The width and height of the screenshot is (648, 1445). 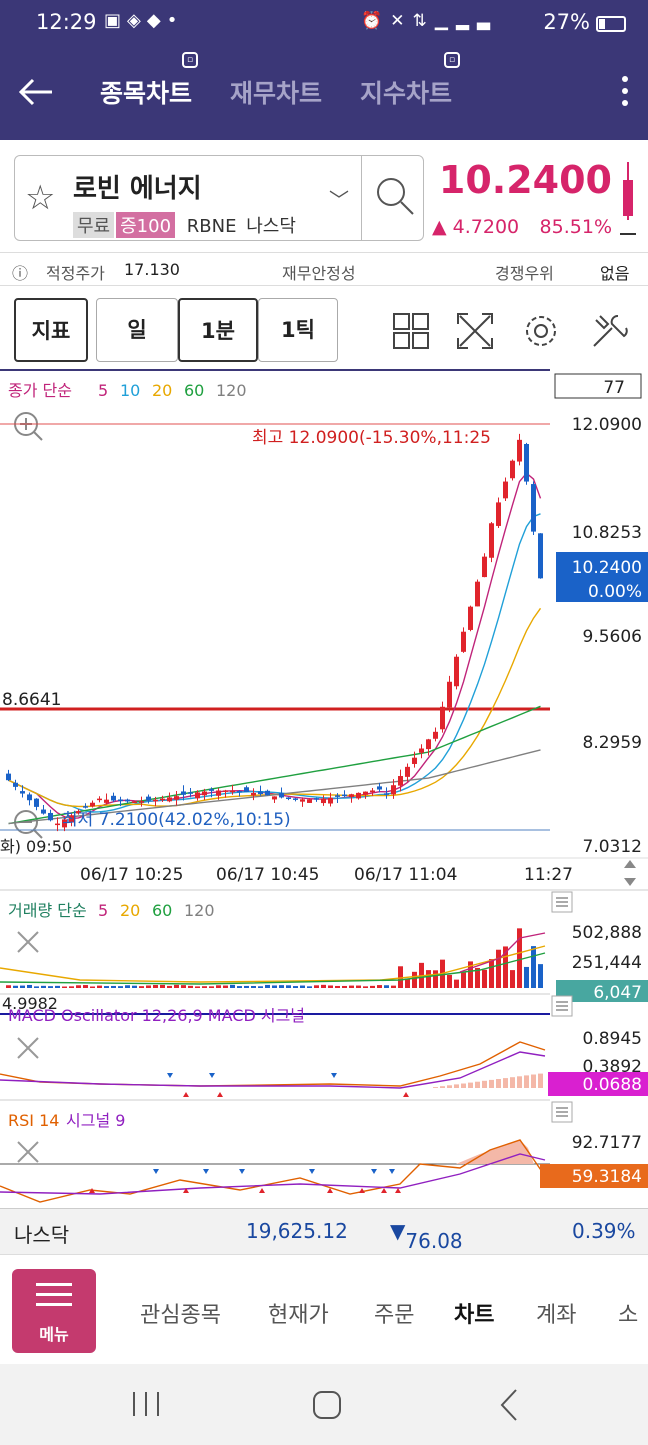 What do you see at coordinates (274, 765) in the screenshot?
I see `ma-line` at bounding box center [274, 765].